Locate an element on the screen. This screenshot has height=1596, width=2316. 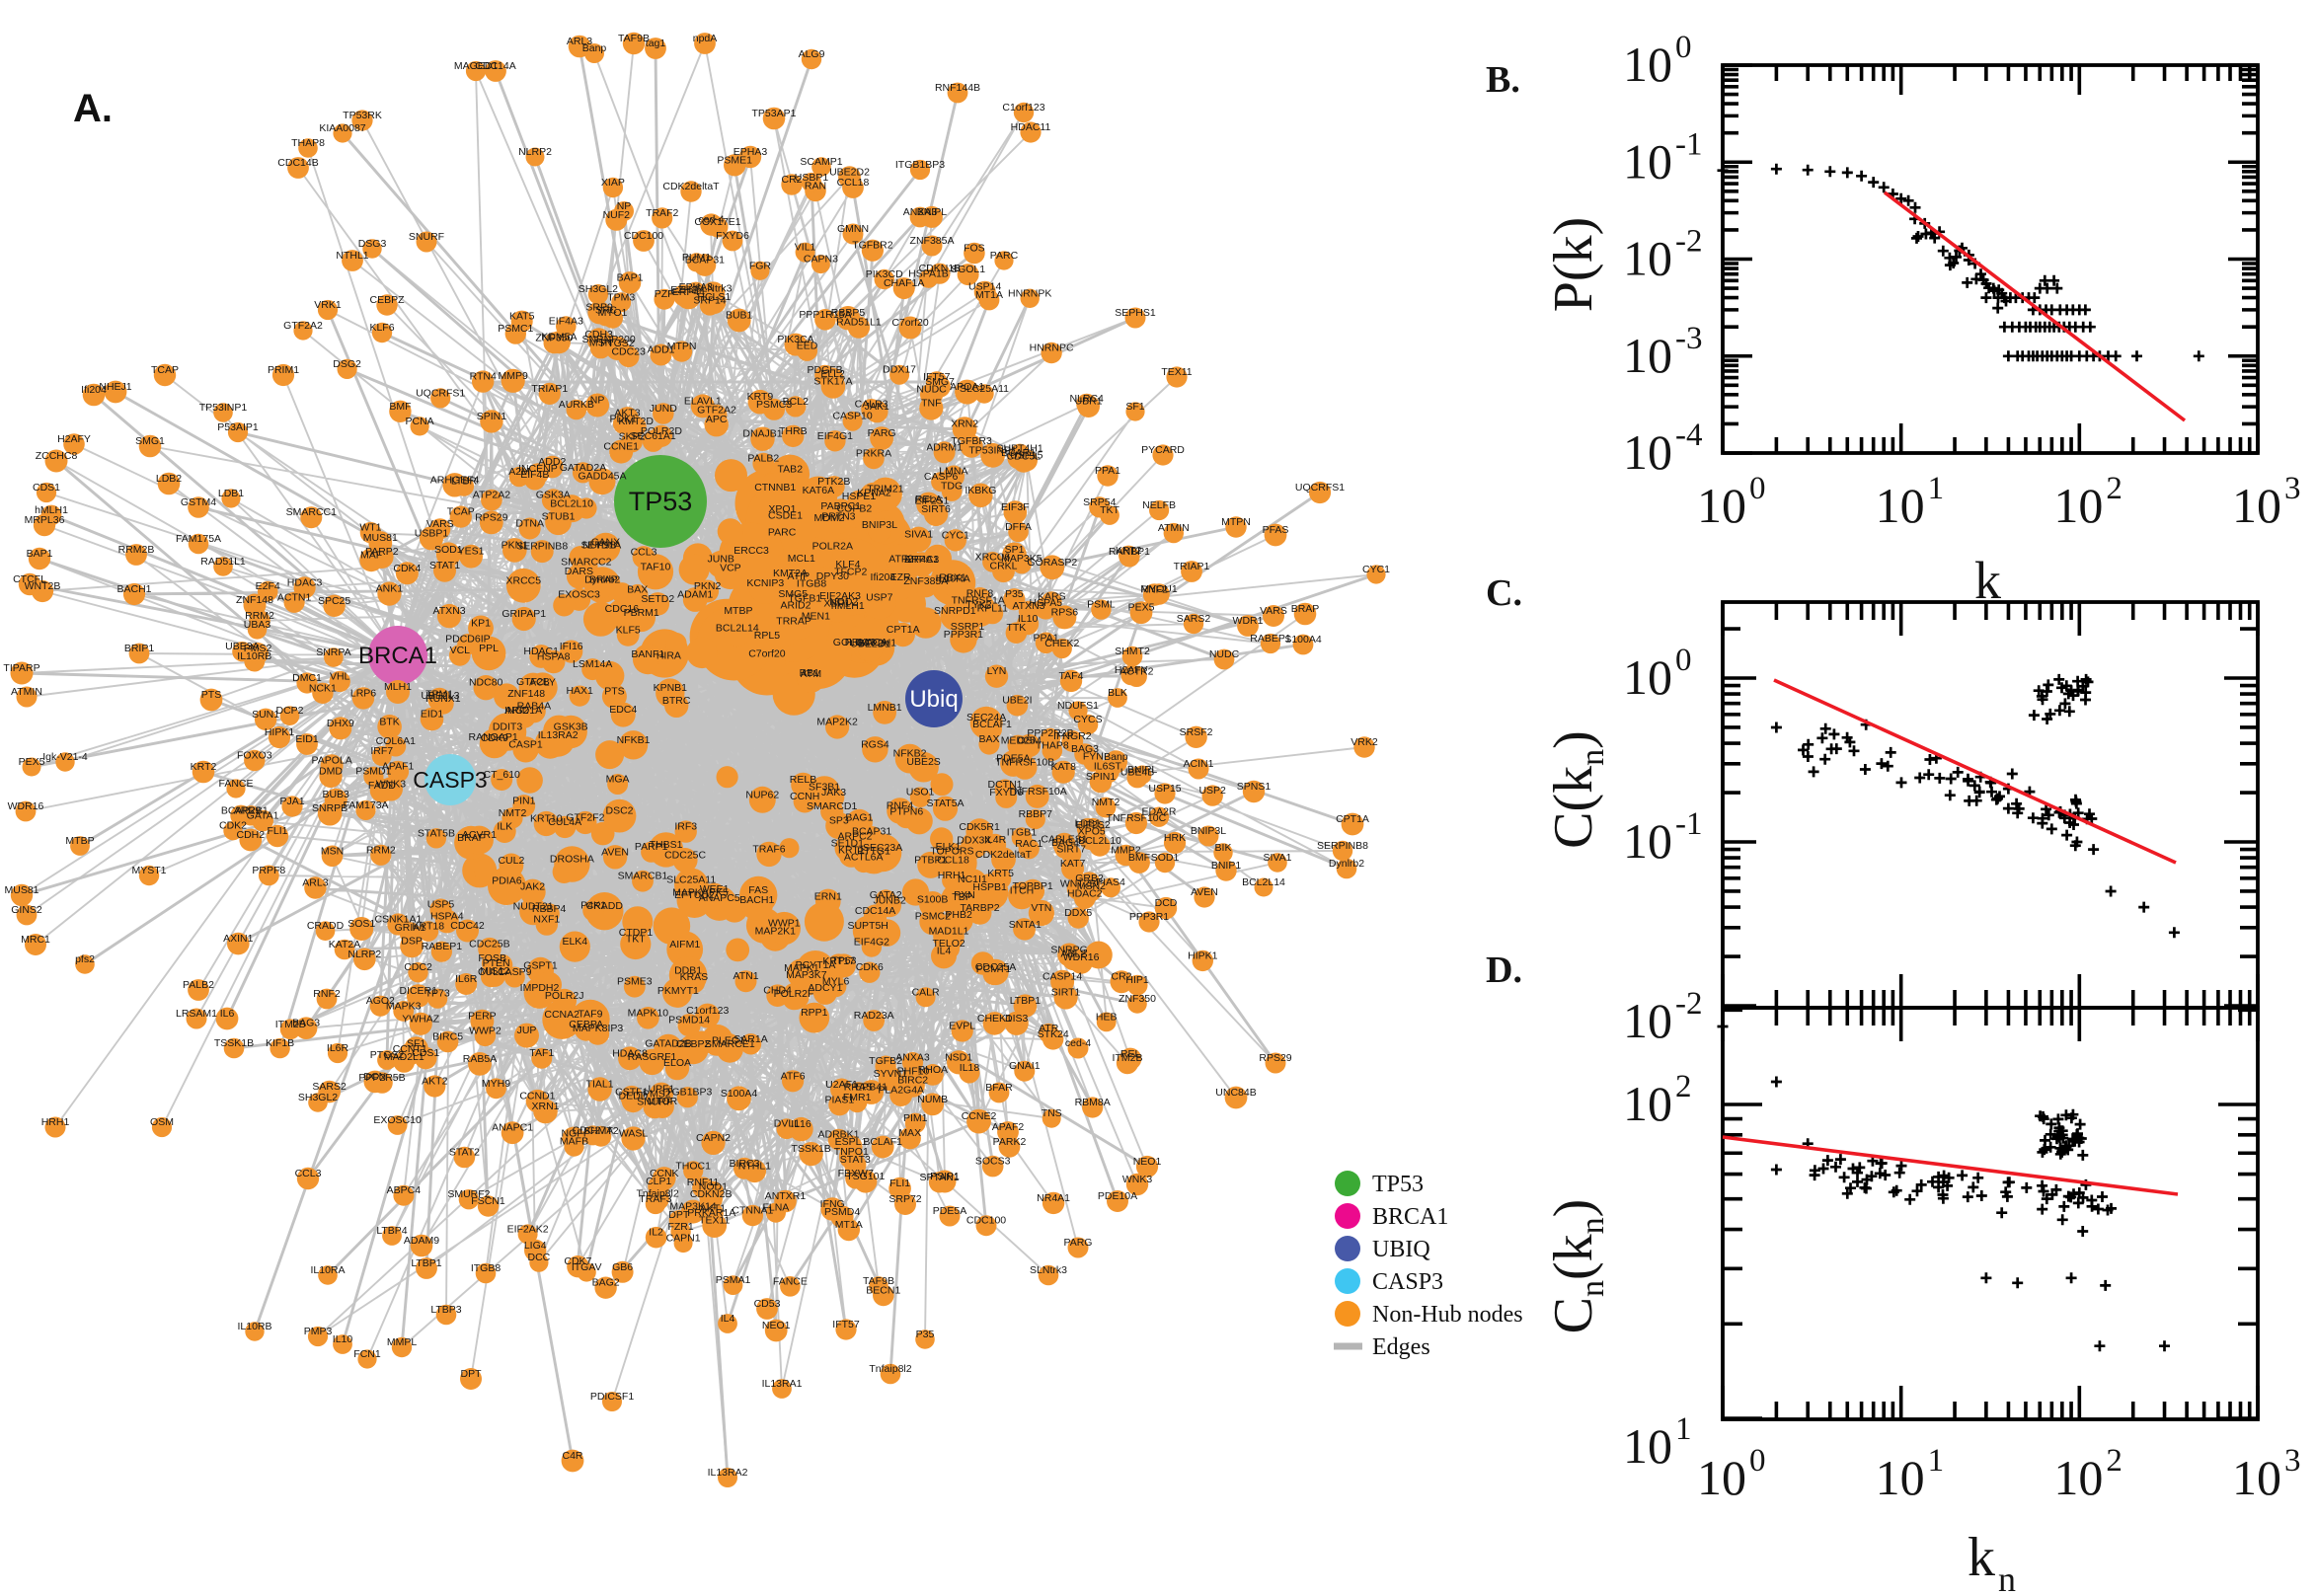
svg-text: -4 is located at coordinates (1689, 435).